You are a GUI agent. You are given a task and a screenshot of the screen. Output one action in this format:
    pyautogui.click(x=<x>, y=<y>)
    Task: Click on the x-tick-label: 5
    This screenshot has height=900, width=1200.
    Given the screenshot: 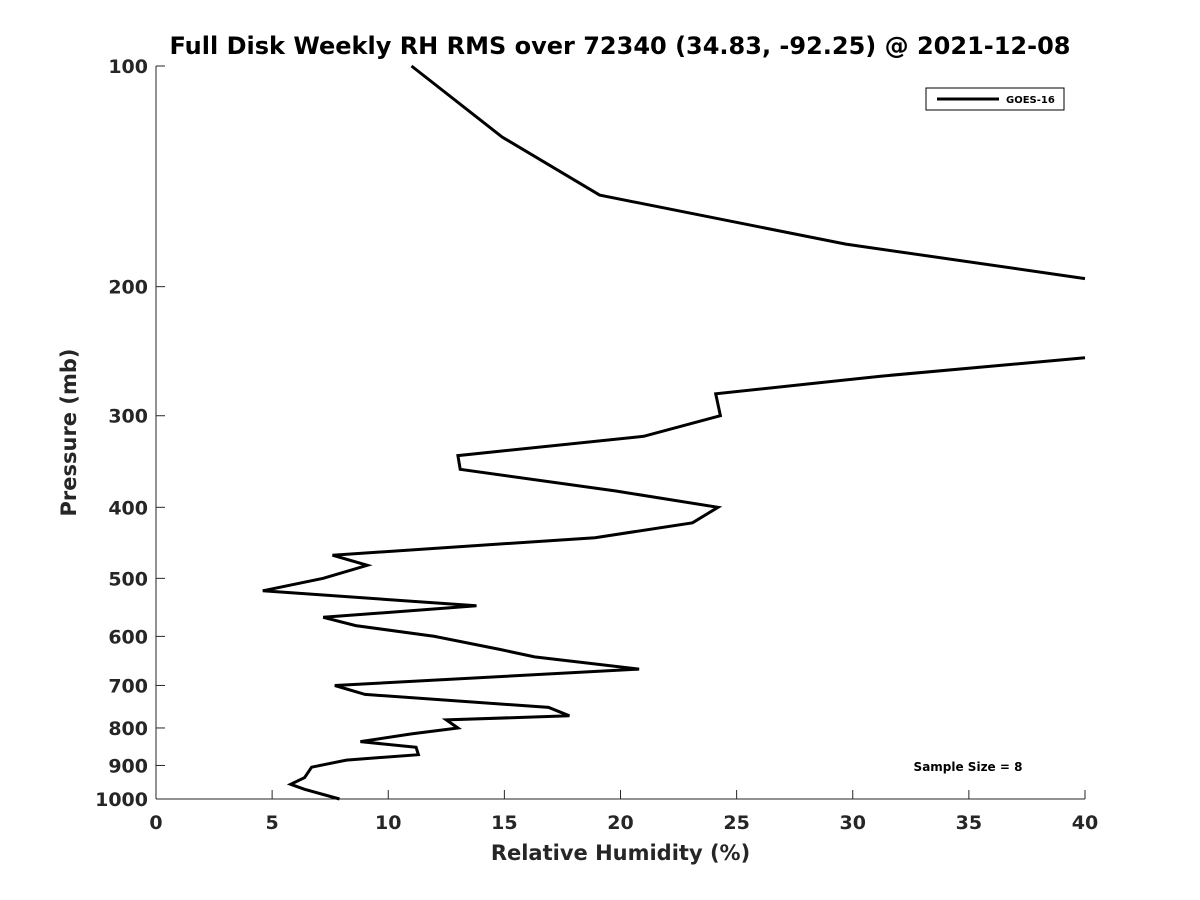 What is the action you would take?
    pyautogui.click(x=272, y=823)
    